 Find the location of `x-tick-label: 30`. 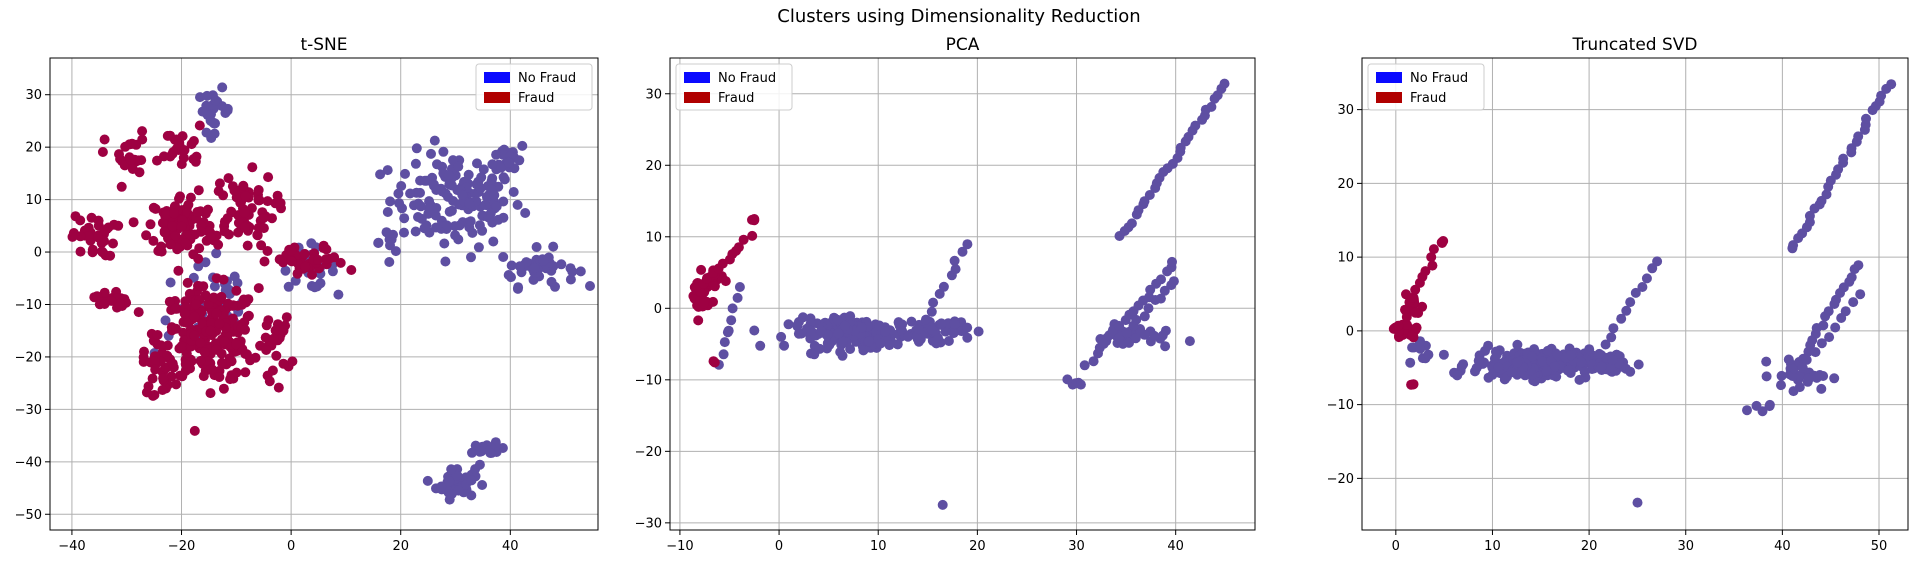

x-tick-label: 30 is located at coordinates (1685, 546).